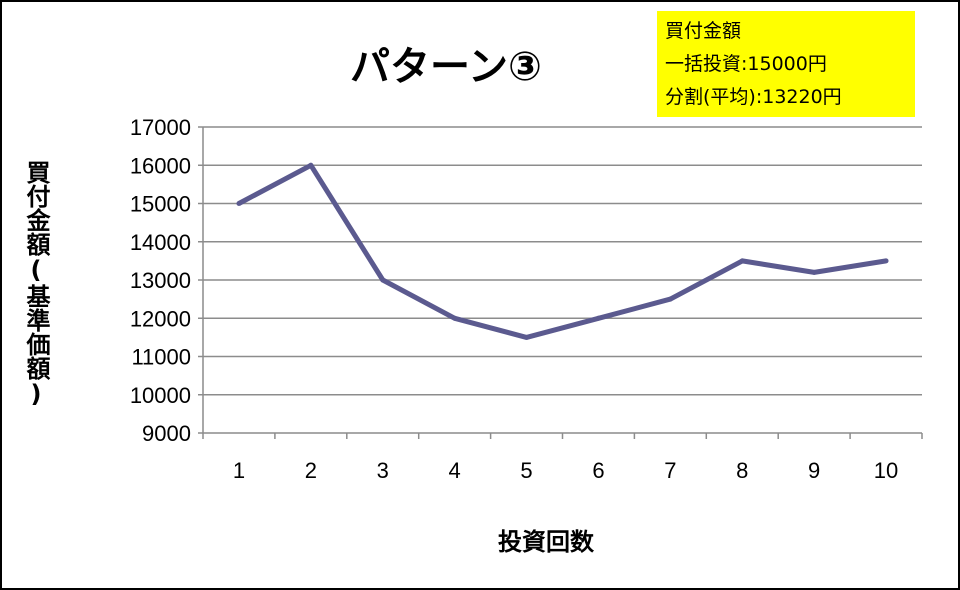  I want to click on y-tick-label-6: 15000, so click(160, 204).